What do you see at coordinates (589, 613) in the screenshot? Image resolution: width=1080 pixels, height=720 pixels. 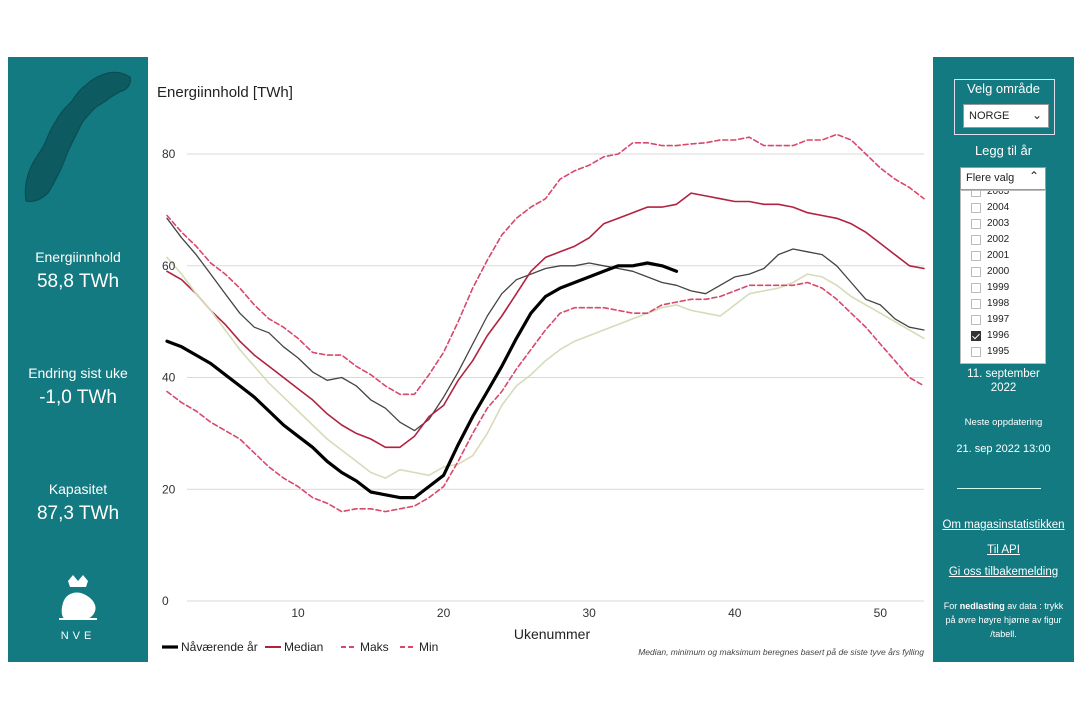 I see `x-tick-label: 30` at bounding box center [589, 613].